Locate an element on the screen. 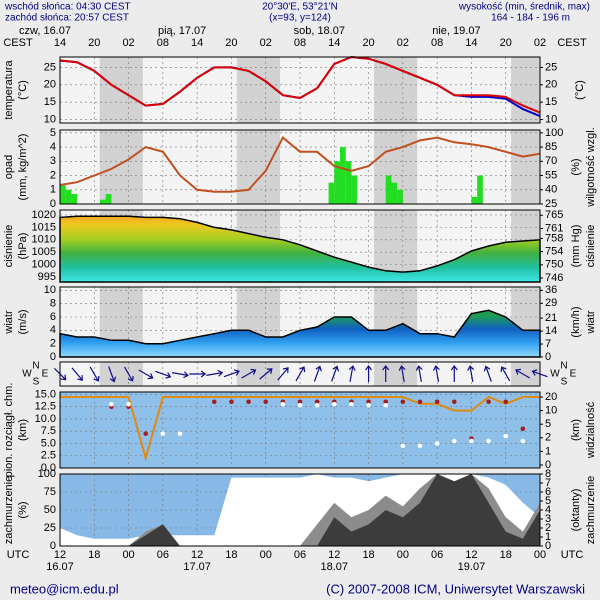 The width and height of the screenshot is (600, 600). y2-tick-label: 20 is located at coordinates (551, 85).